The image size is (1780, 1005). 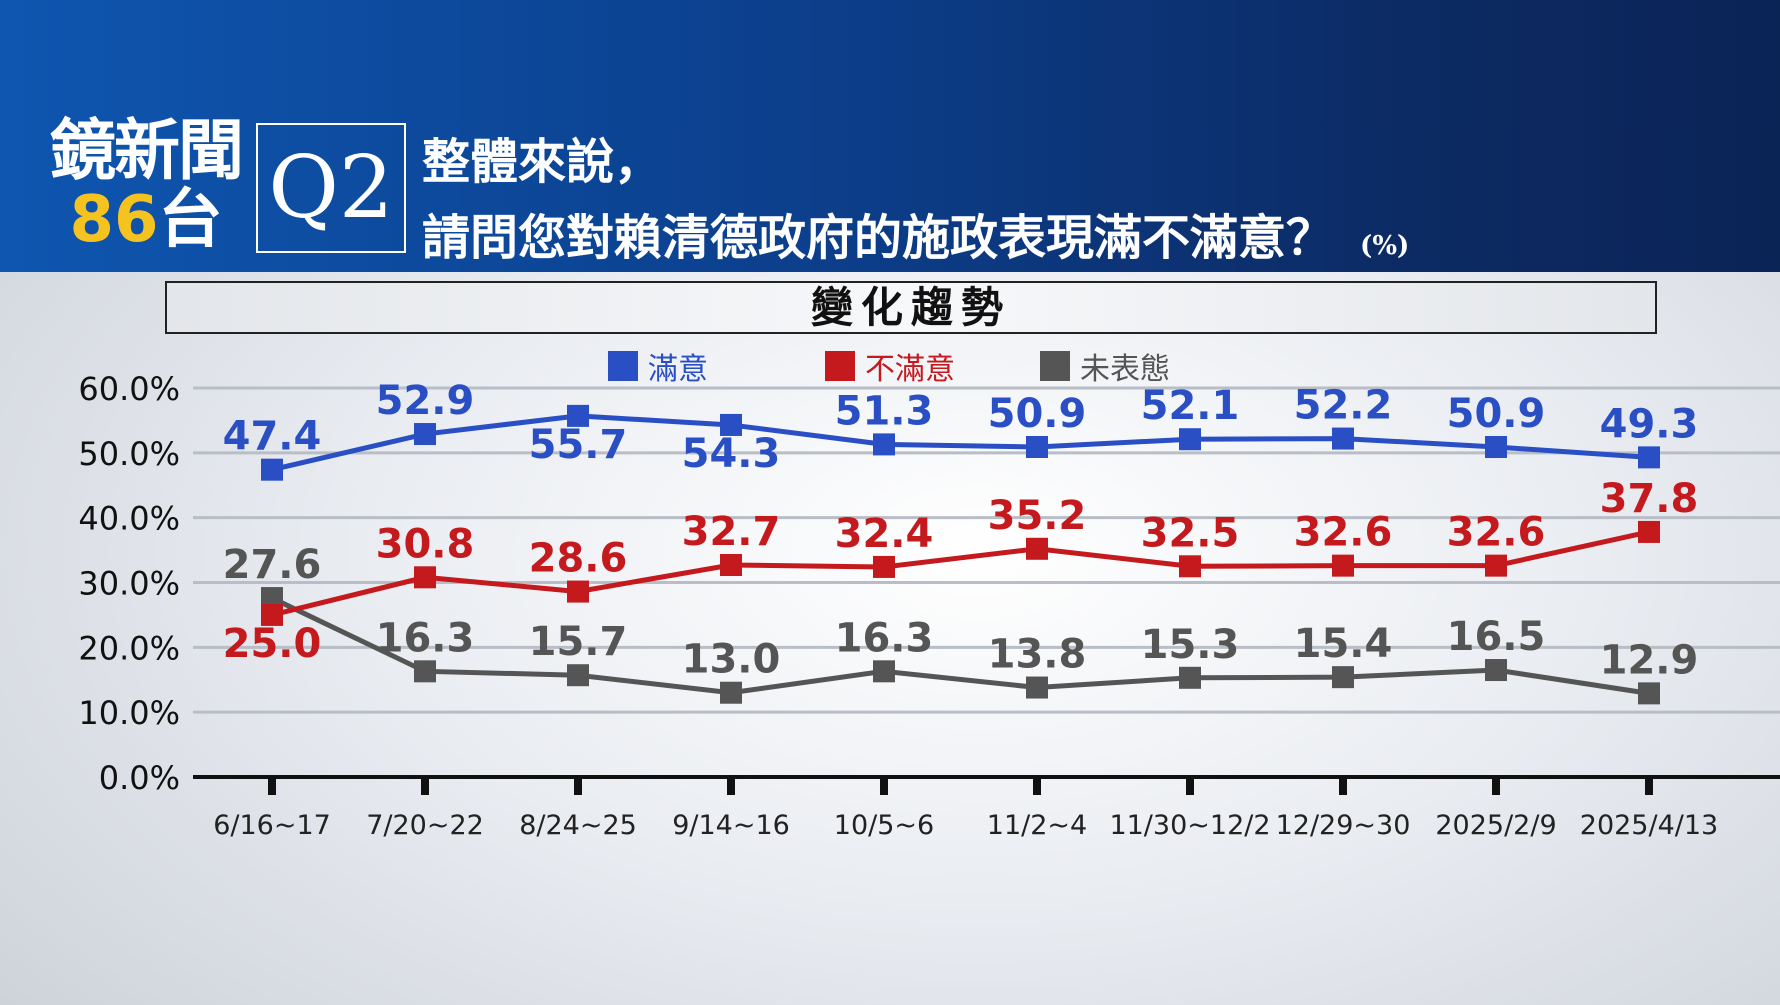 I want to click on x-tick-label: 12/29~30, so click(x=1343, y=825).